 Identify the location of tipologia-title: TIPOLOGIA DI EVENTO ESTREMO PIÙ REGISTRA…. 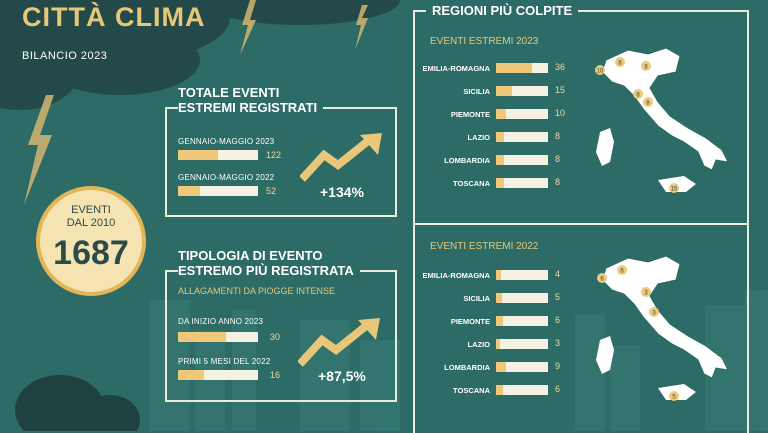
(269, 263).